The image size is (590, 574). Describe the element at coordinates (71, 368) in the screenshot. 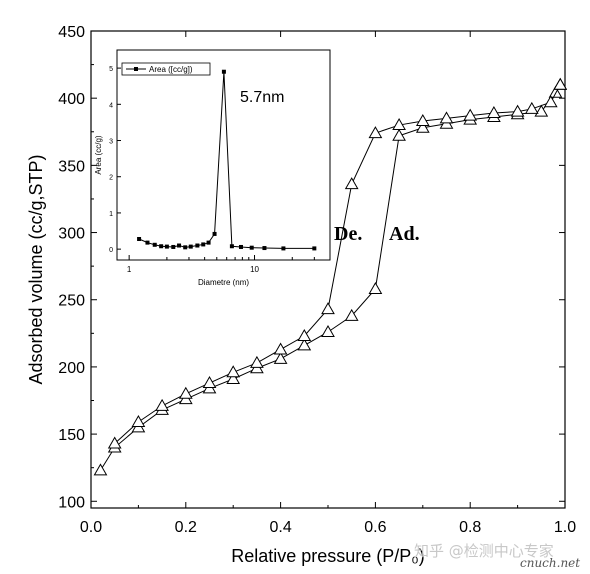

I see `y-tick-label: 200` at that location.